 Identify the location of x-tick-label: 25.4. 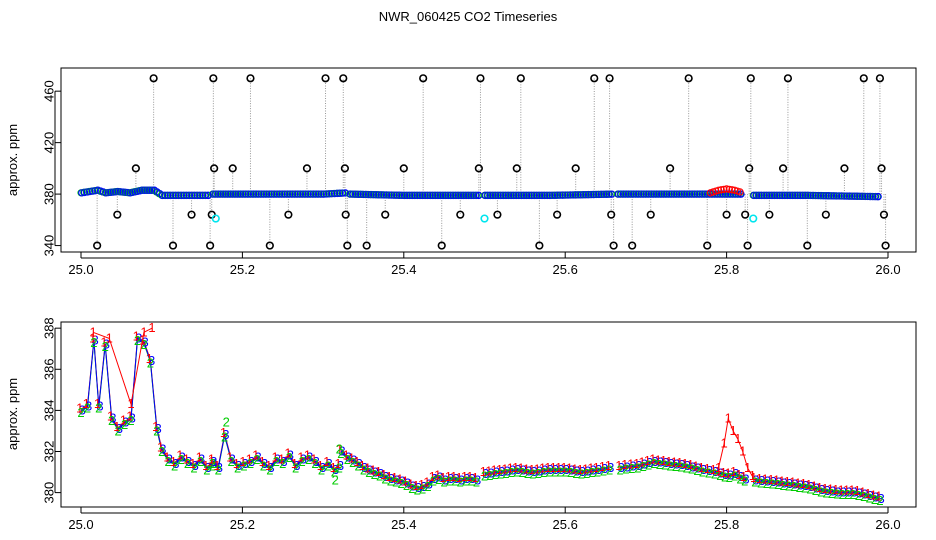
(403, 524).